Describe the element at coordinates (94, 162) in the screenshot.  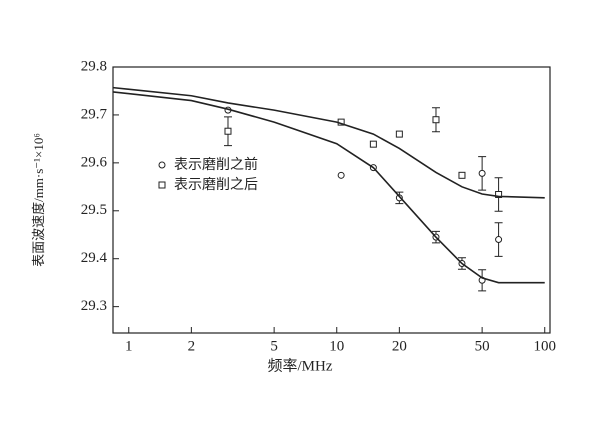
I see `y-tick-label: 29.6` at that location.